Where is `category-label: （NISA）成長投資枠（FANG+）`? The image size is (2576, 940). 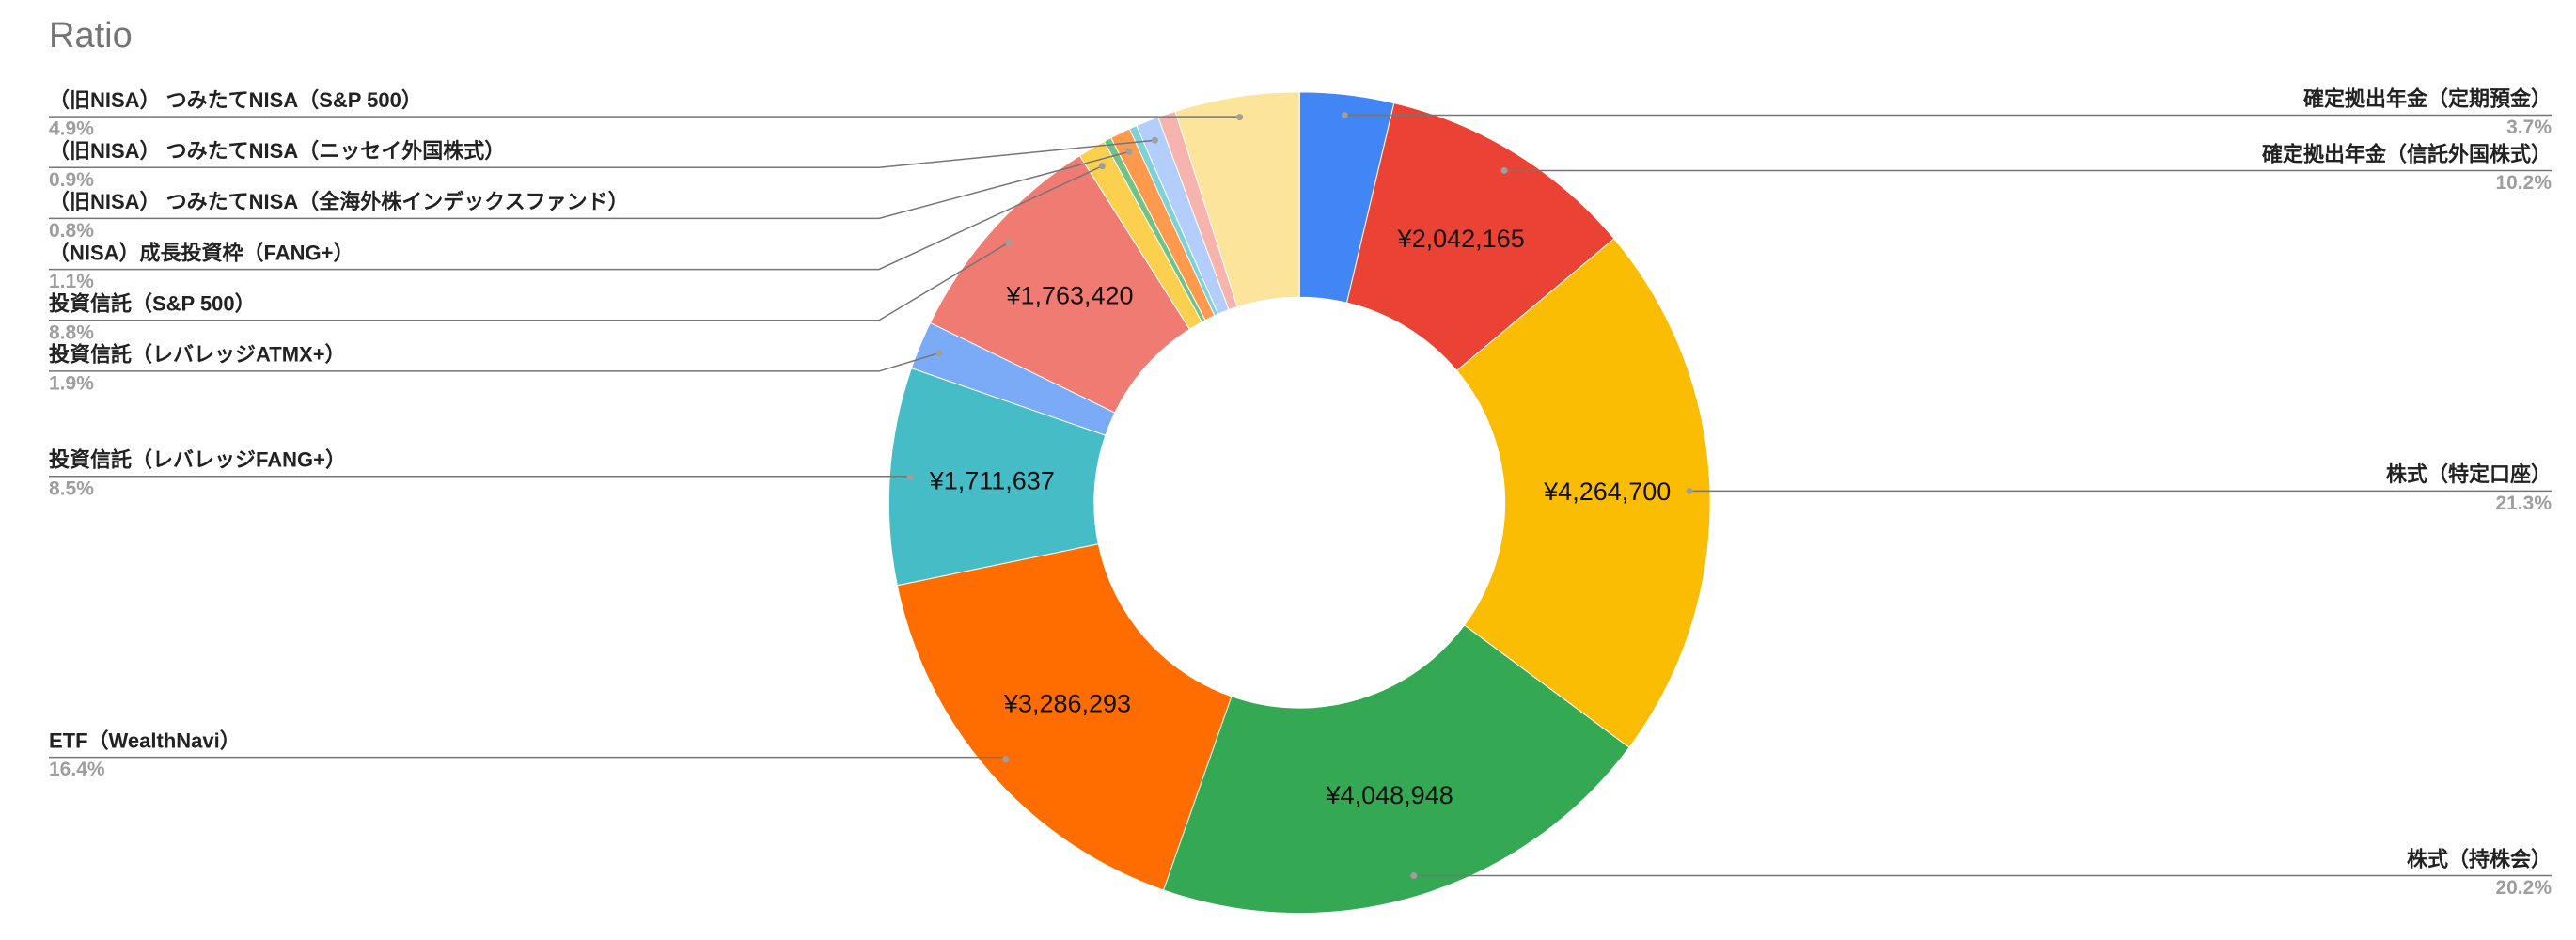 category-label: （NISA）成長投資枠（FANG+） is located at coordinates (202, 252).